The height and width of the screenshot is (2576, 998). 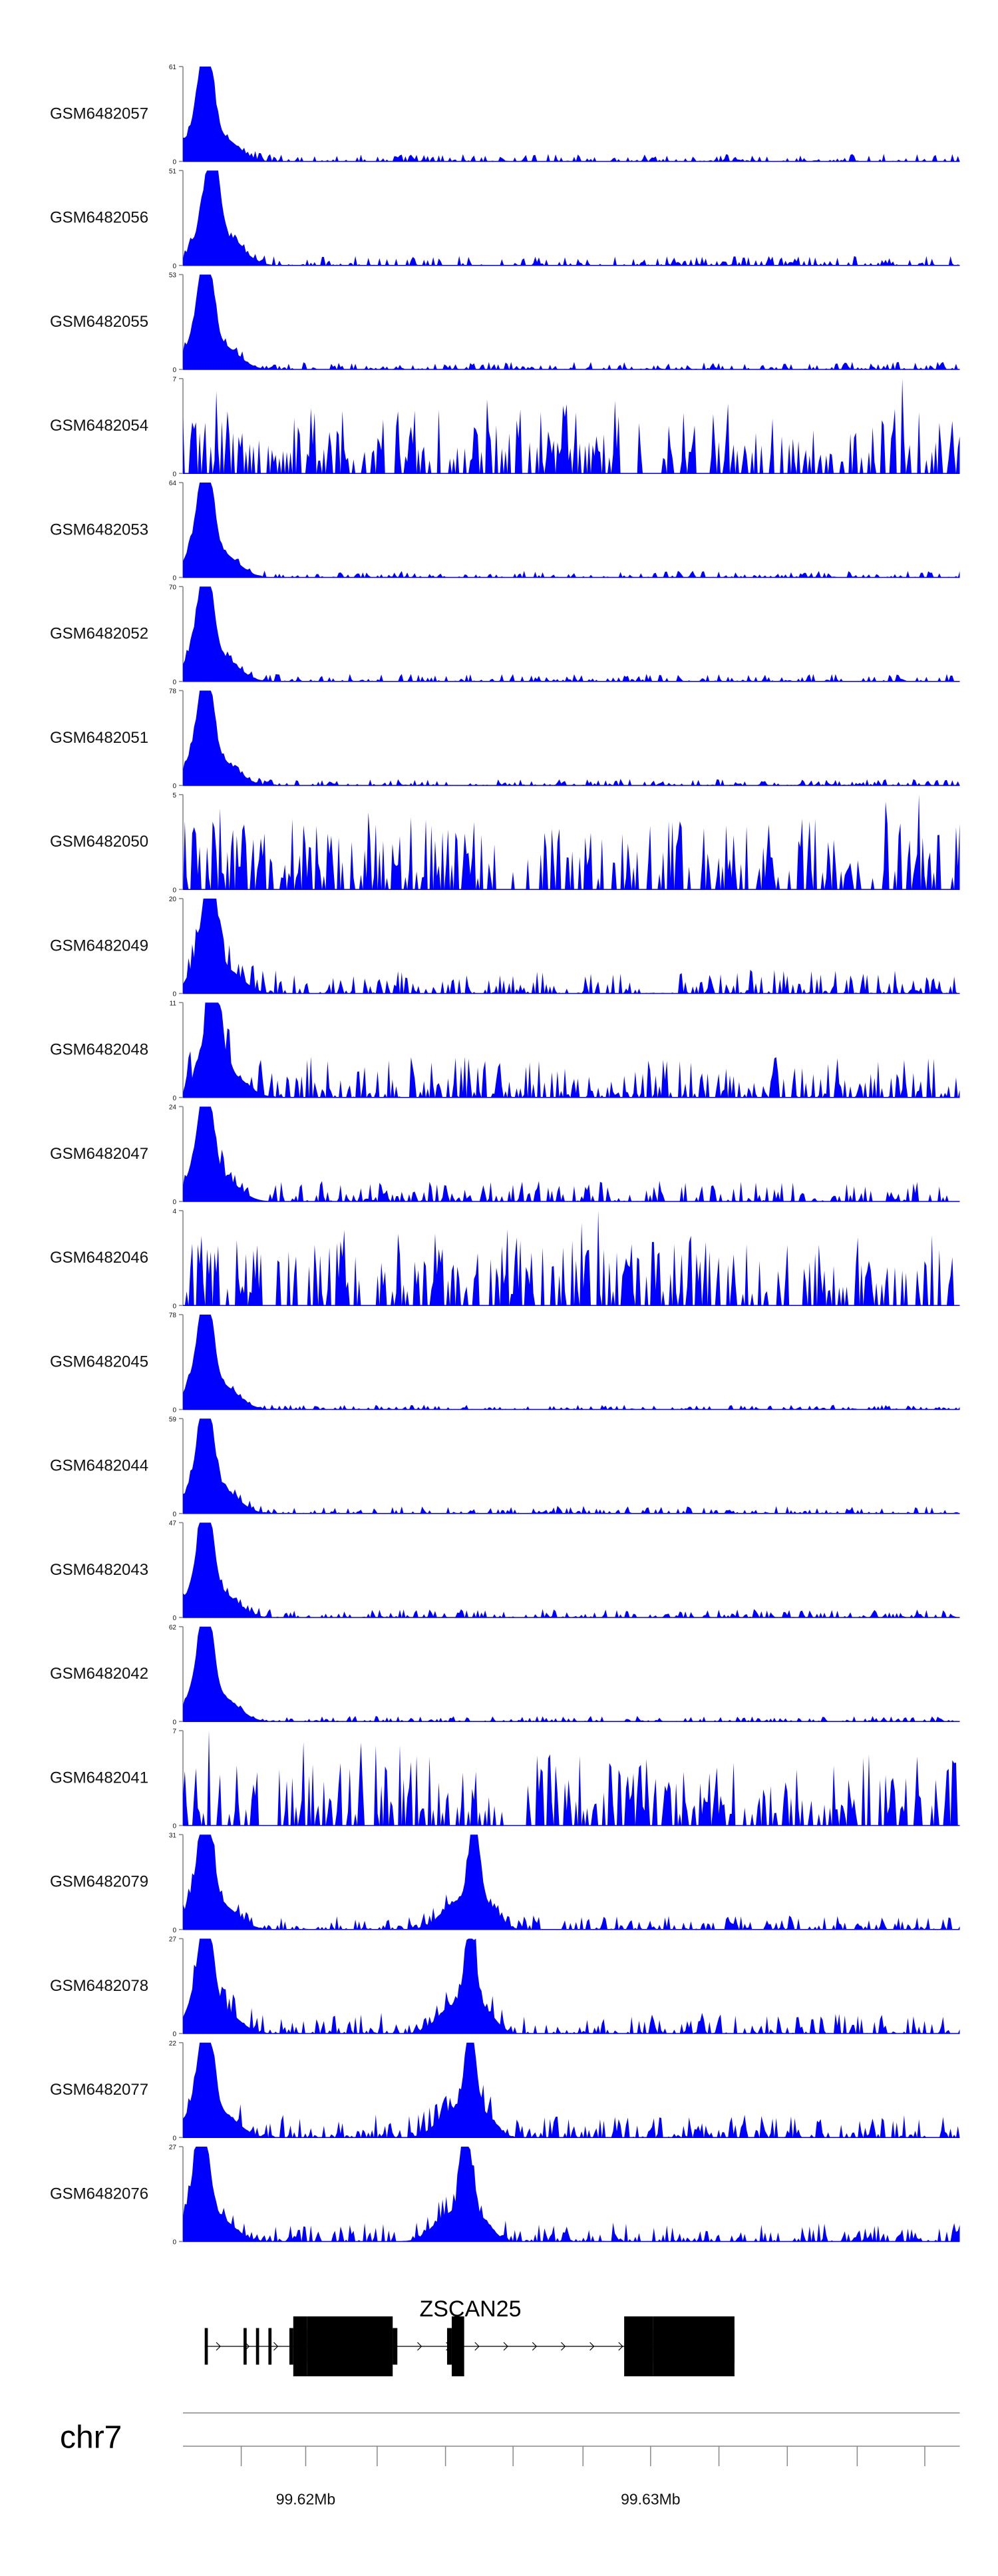 I want to click on y-tick-label-max: 59, so click(x=173, y=1419).